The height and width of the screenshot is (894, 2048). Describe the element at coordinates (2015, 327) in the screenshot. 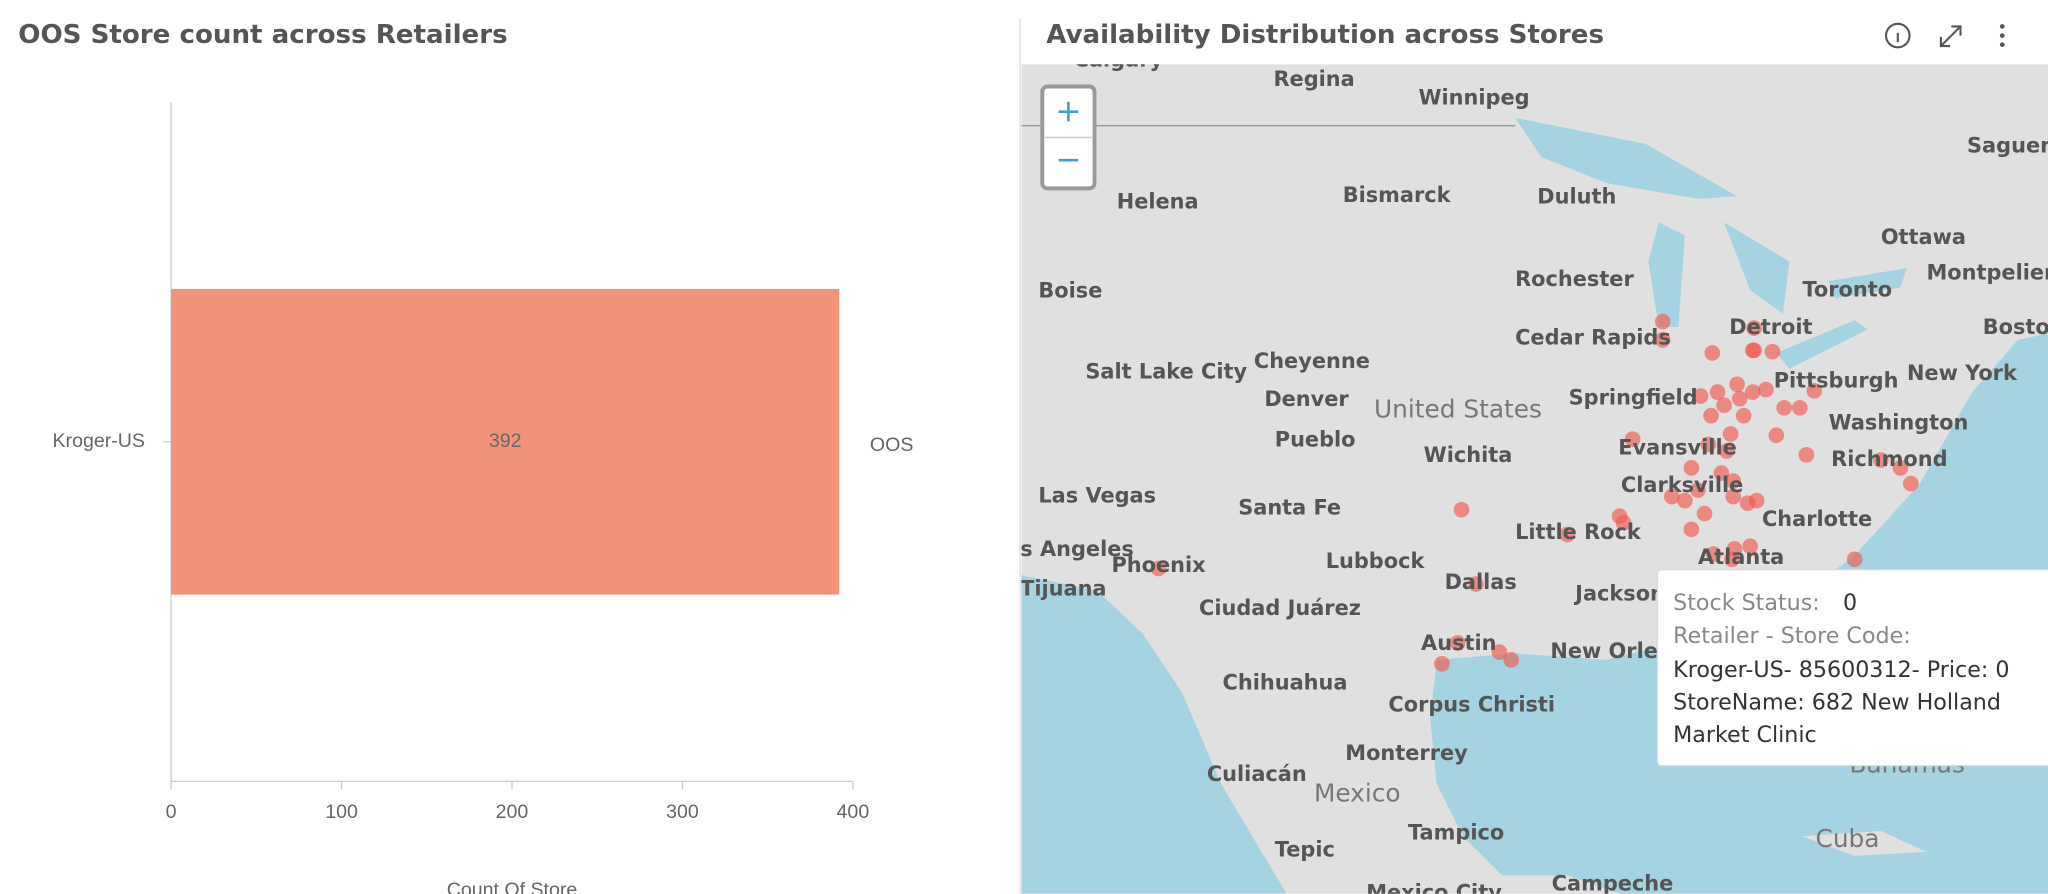

I see `place-label: Boston` at that location.